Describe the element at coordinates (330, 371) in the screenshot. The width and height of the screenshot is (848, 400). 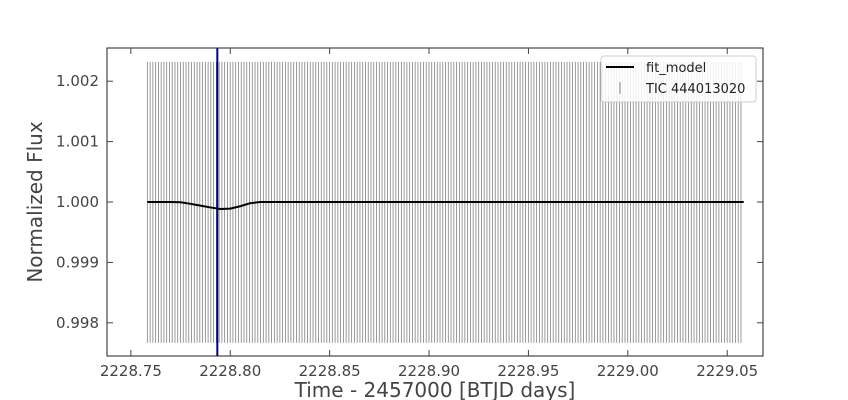
I see `x-tick-label: 2228.85` at that location.